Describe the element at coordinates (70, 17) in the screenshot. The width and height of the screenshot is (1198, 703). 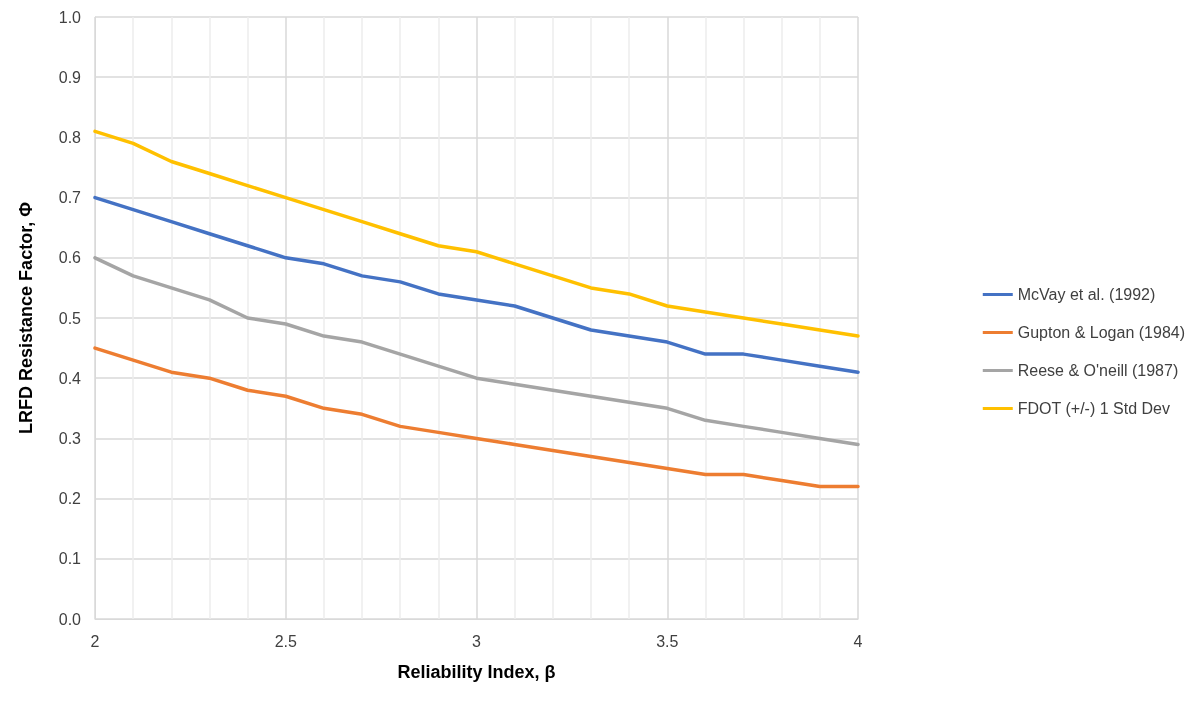
I see `y-tick-label: 1.0` at that location.